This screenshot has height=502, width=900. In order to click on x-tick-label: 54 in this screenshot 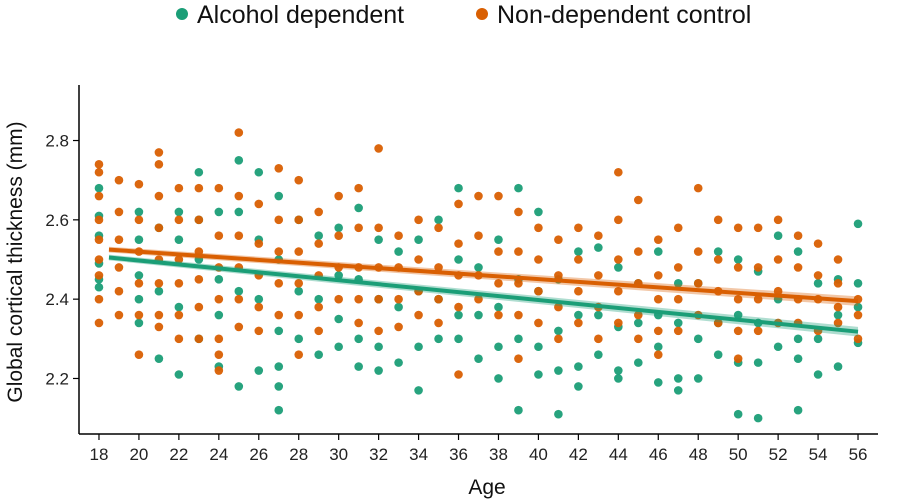, I will do `click(818, 454)`.